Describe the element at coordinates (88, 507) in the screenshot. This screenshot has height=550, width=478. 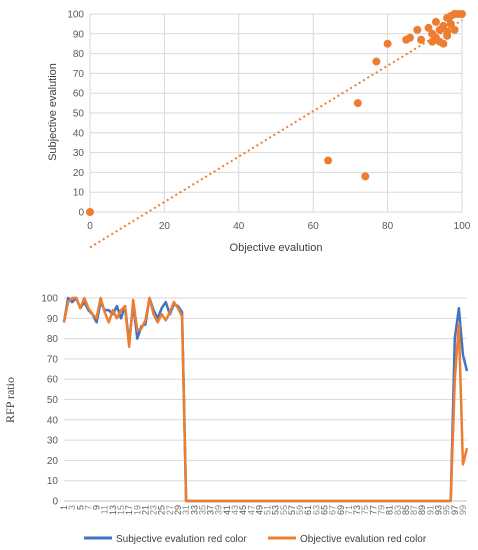
I see `line-x-tick-label: 7` at that location.